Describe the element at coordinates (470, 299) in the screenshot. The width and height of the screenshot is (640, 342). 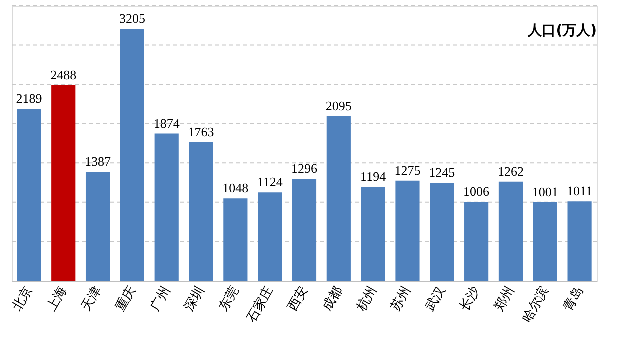
I see `x-tick-label: 长沙` at that location.